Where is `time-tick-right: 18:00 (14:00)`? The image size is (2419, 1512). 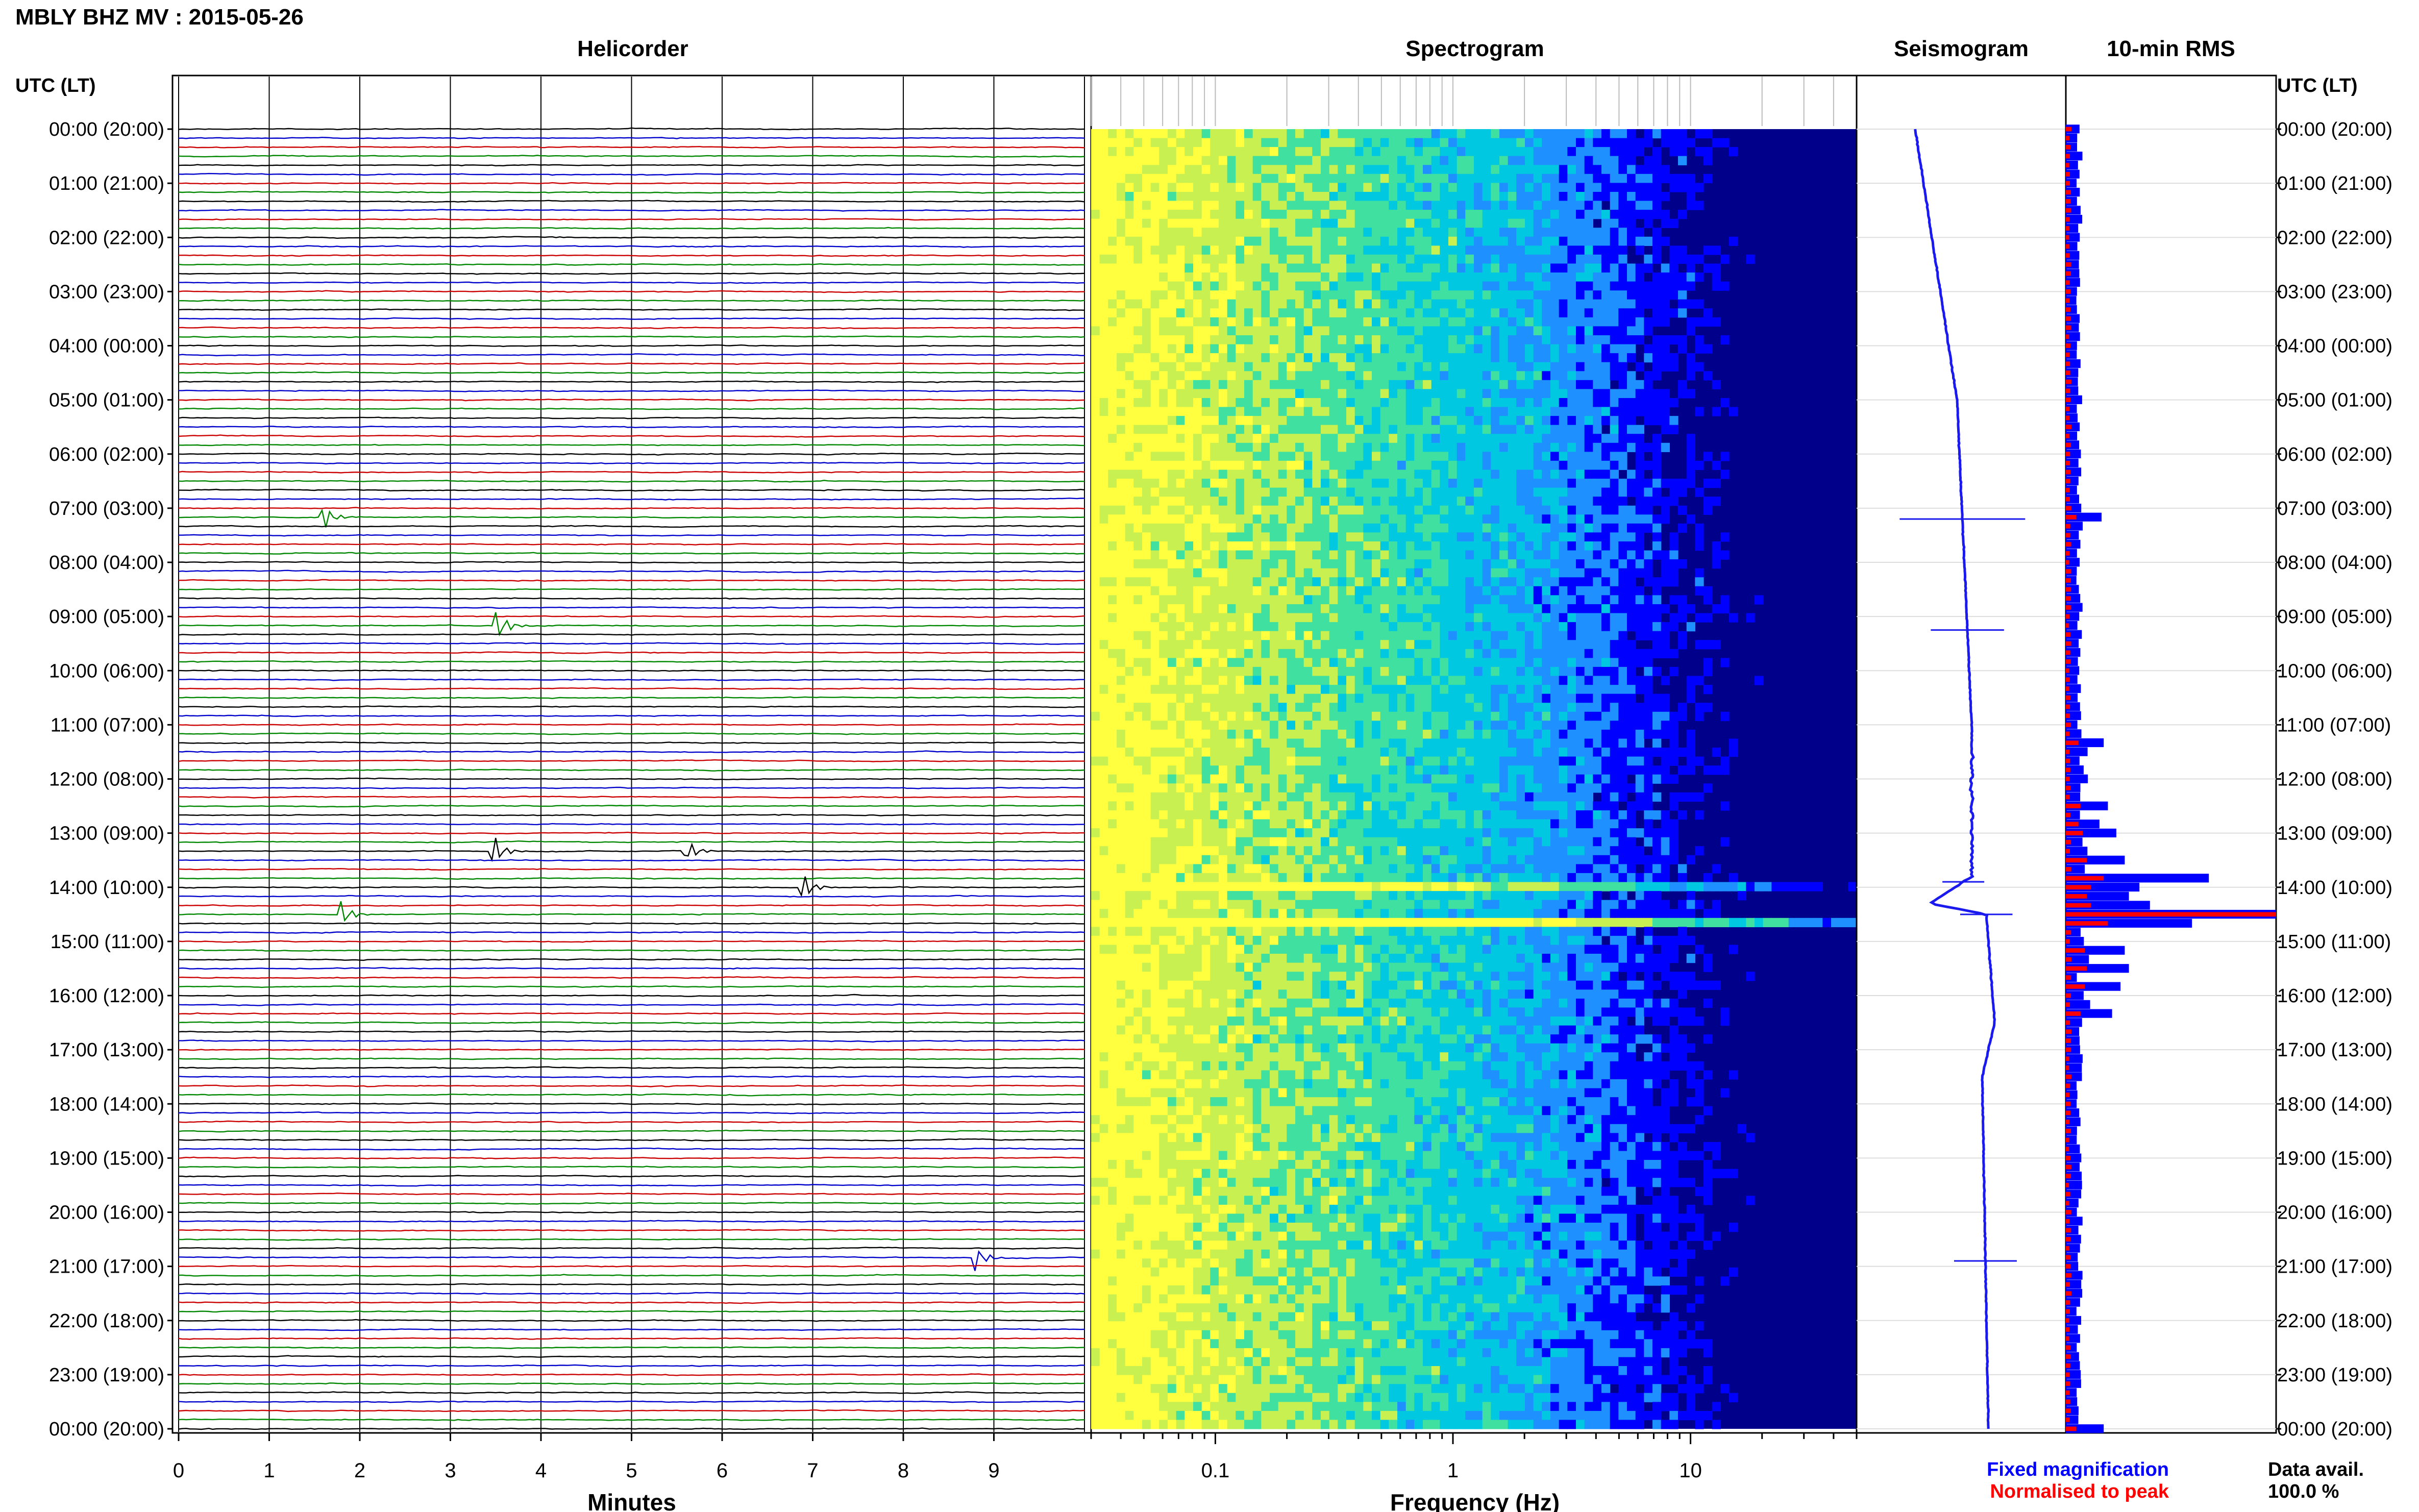
time-tick-right: 18:00 (14:00) is located at coordinates (2334, 1104).